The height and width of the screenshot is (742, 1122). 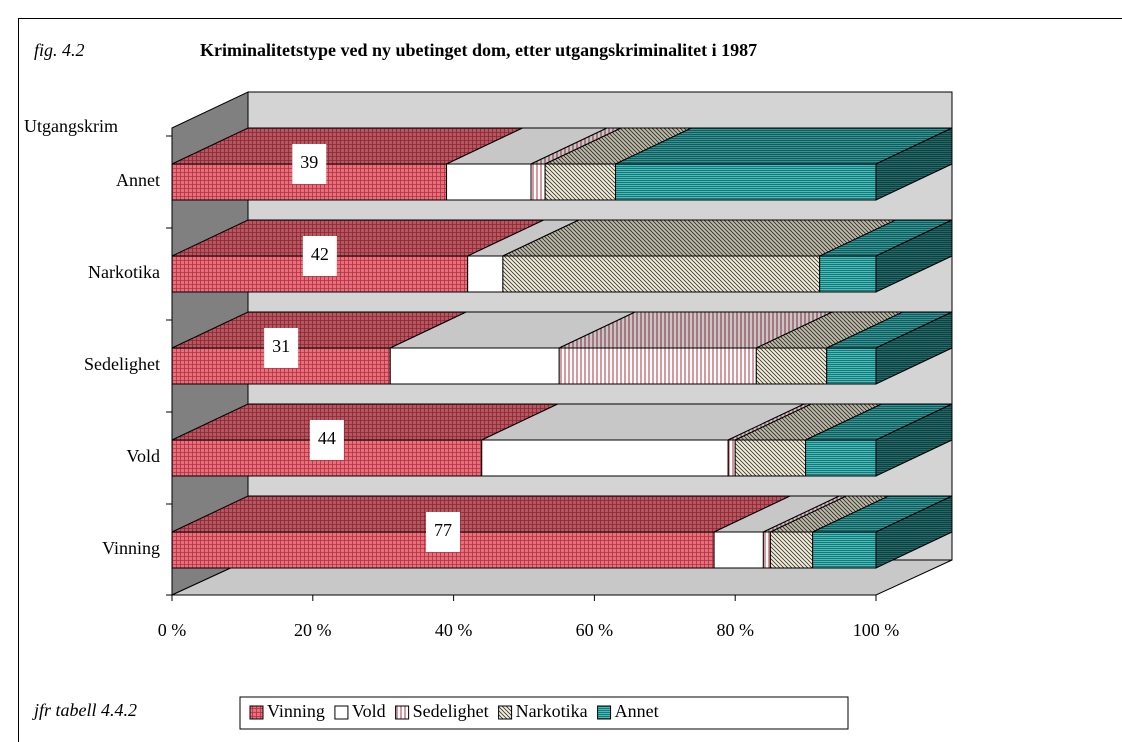 I want to click on x-tick-label: 20 %, so click(x=313, y=630).